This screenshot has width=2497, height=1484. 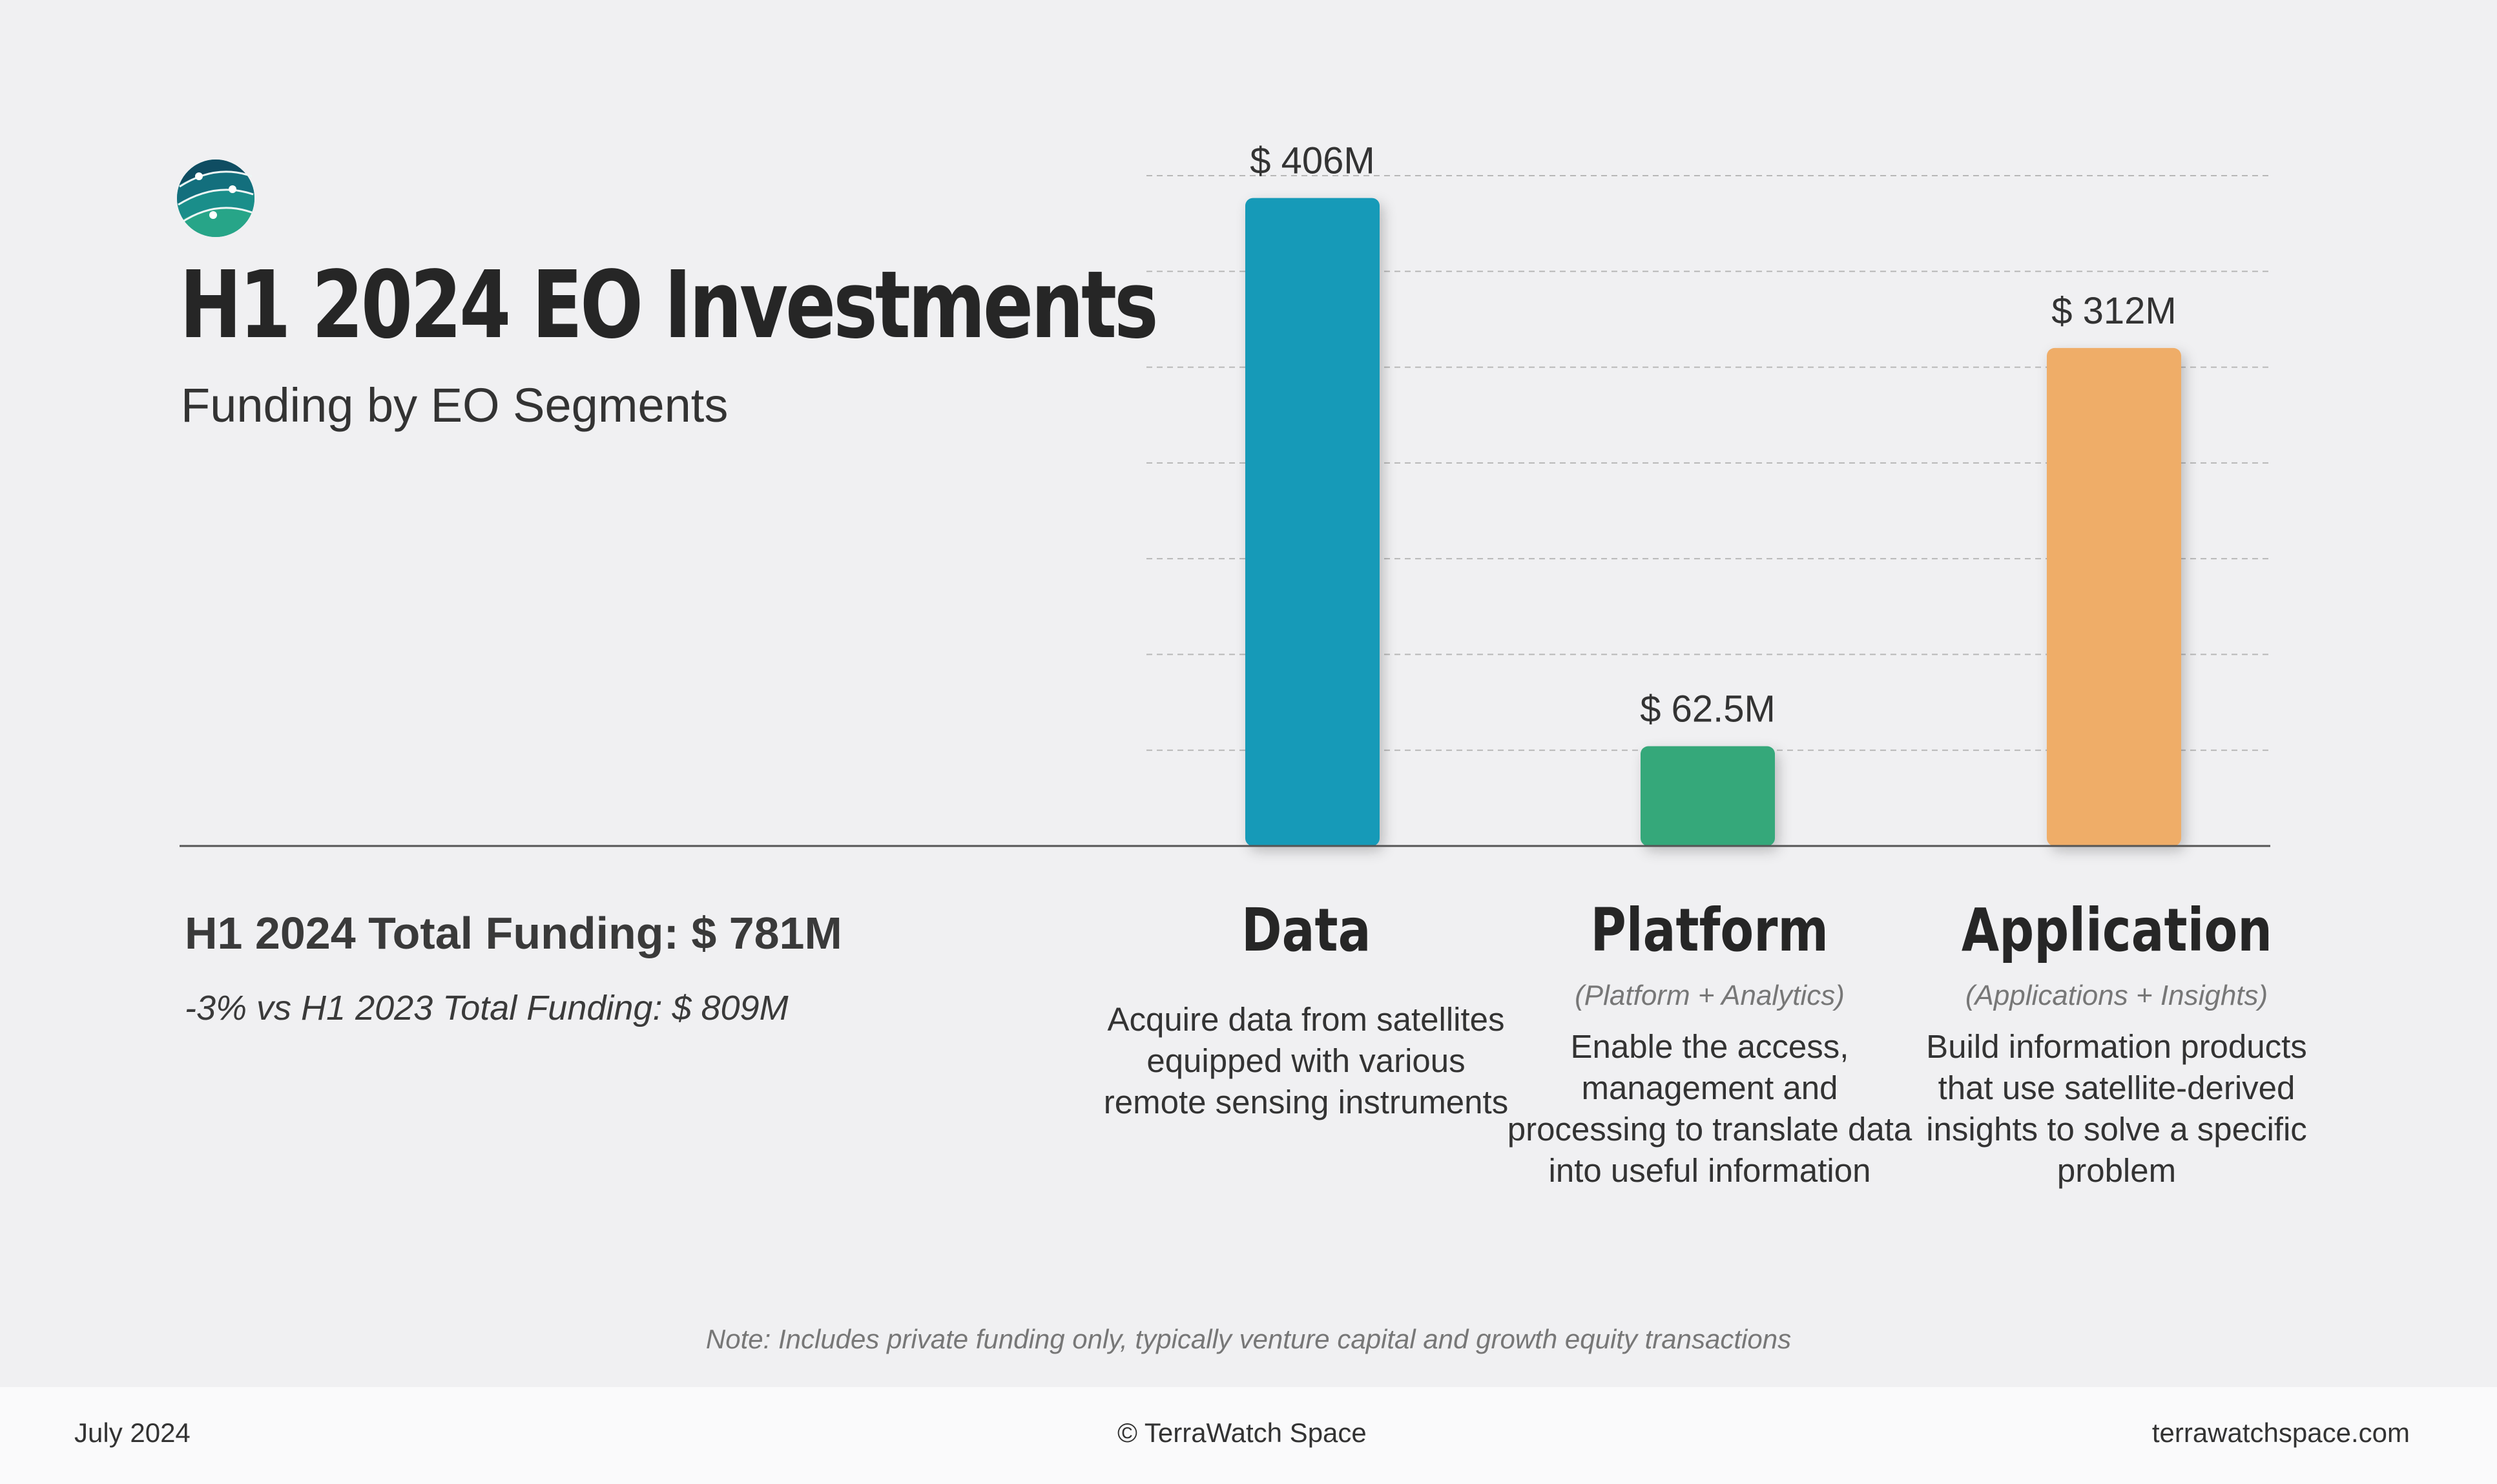 I want to click on segment-name-platform: Platform, so click(x=1710, y=930).